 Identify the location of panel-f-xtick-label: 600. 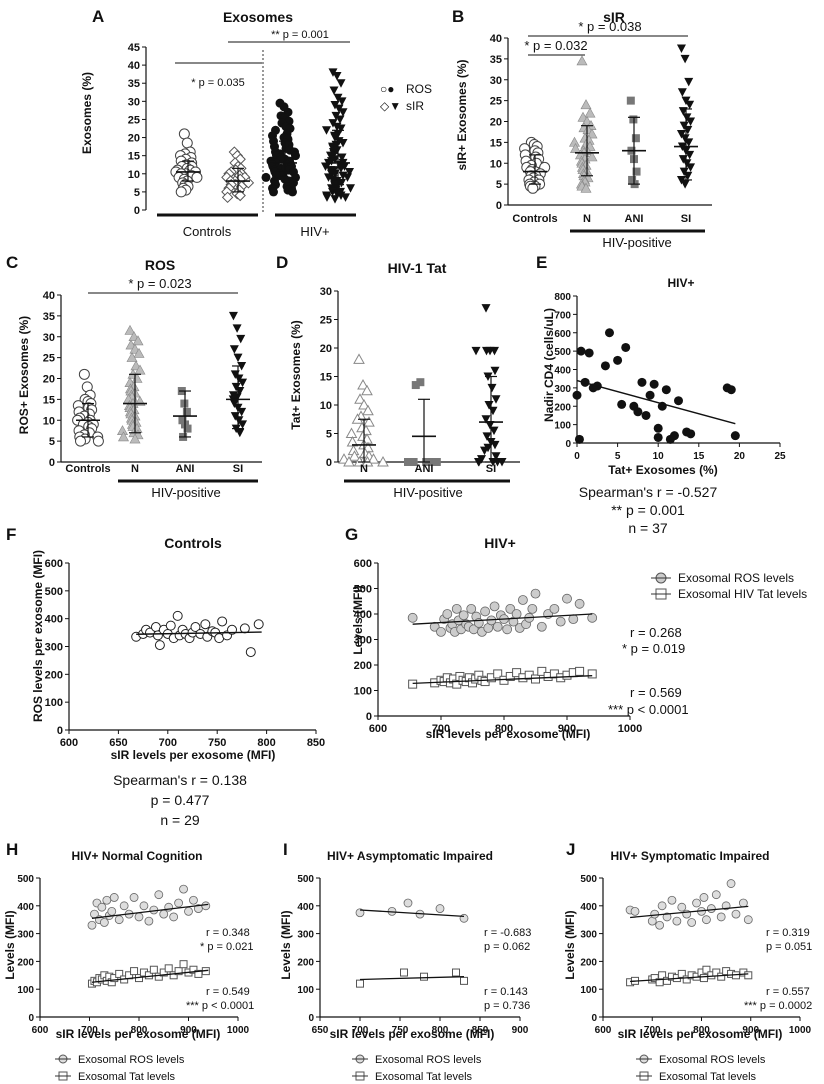
(69, 743).